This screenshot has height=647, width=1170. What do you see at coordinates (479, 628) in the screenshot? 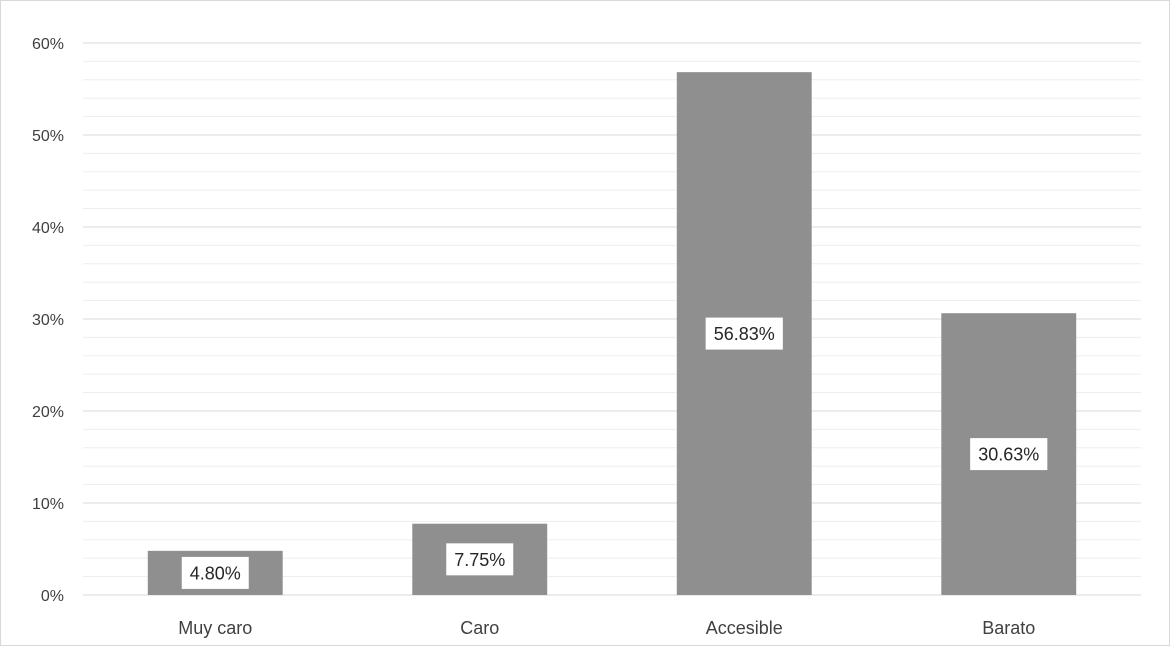
I see `x-category-label: Caro` at bounding box center [479, 628].